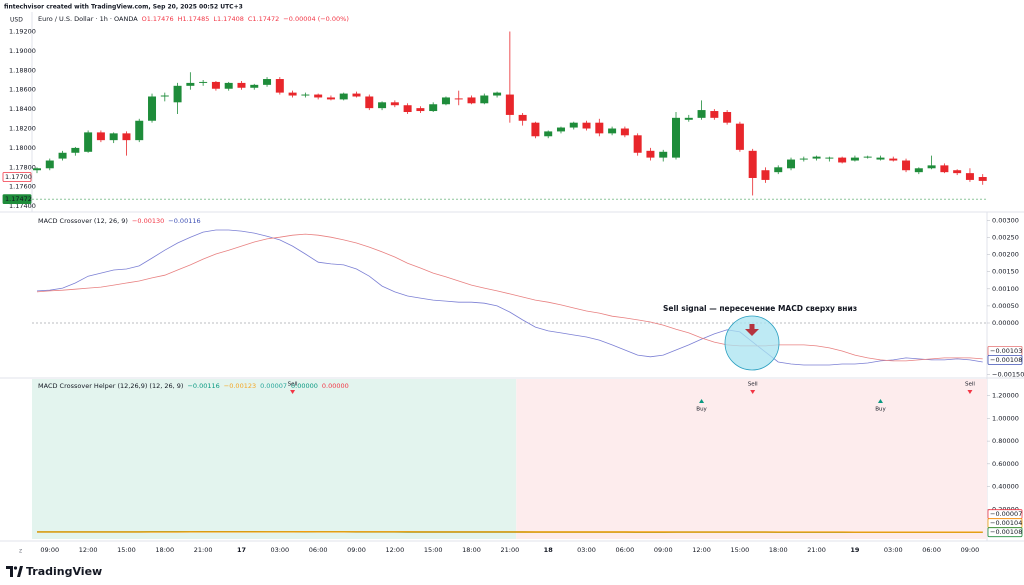 This screenshot has width=1024, height=585. I want to click on y-tick-label: 1.18000, so click(22, 148).